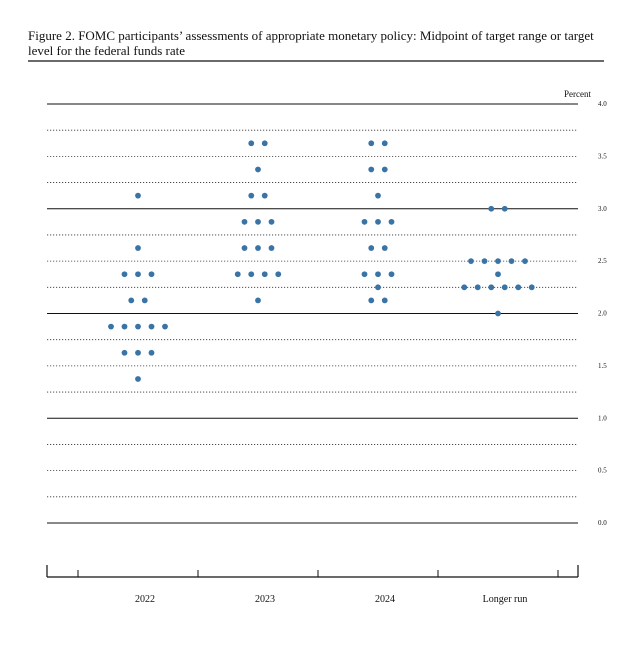 This screenshot has width=640, height=646. What do you see at coordinates (505, 599) in the screenshot?
I see `x-tick-label: Longer run` at bounding box center [505, 599].